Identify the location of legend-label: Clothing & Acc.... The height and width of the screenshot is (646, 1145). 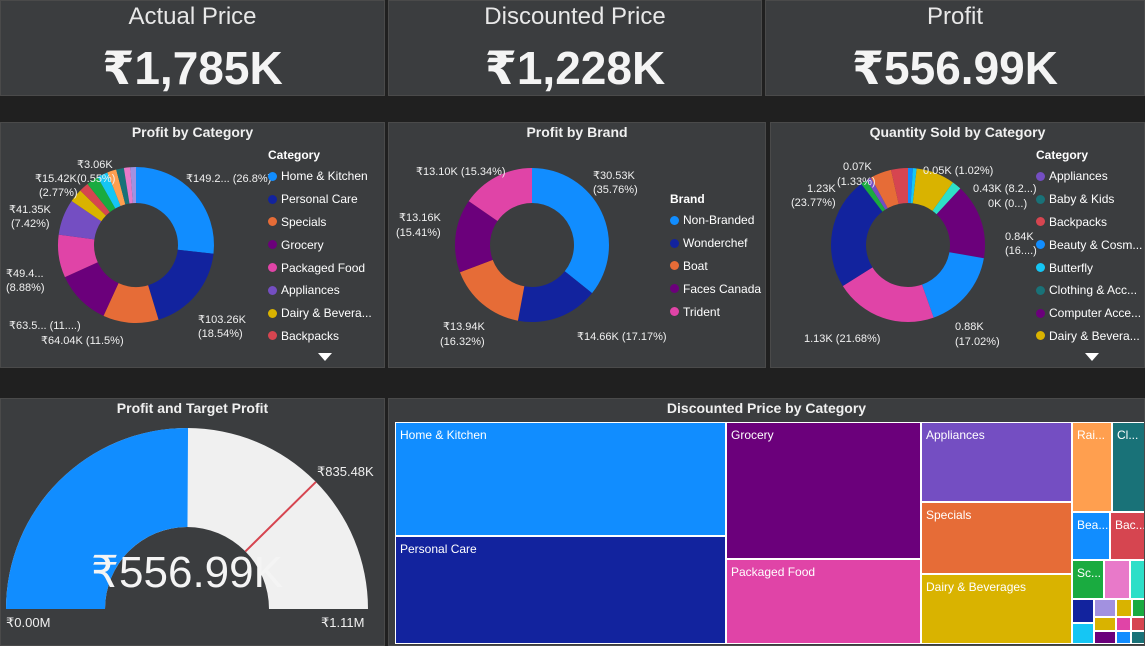
(1093, 290).